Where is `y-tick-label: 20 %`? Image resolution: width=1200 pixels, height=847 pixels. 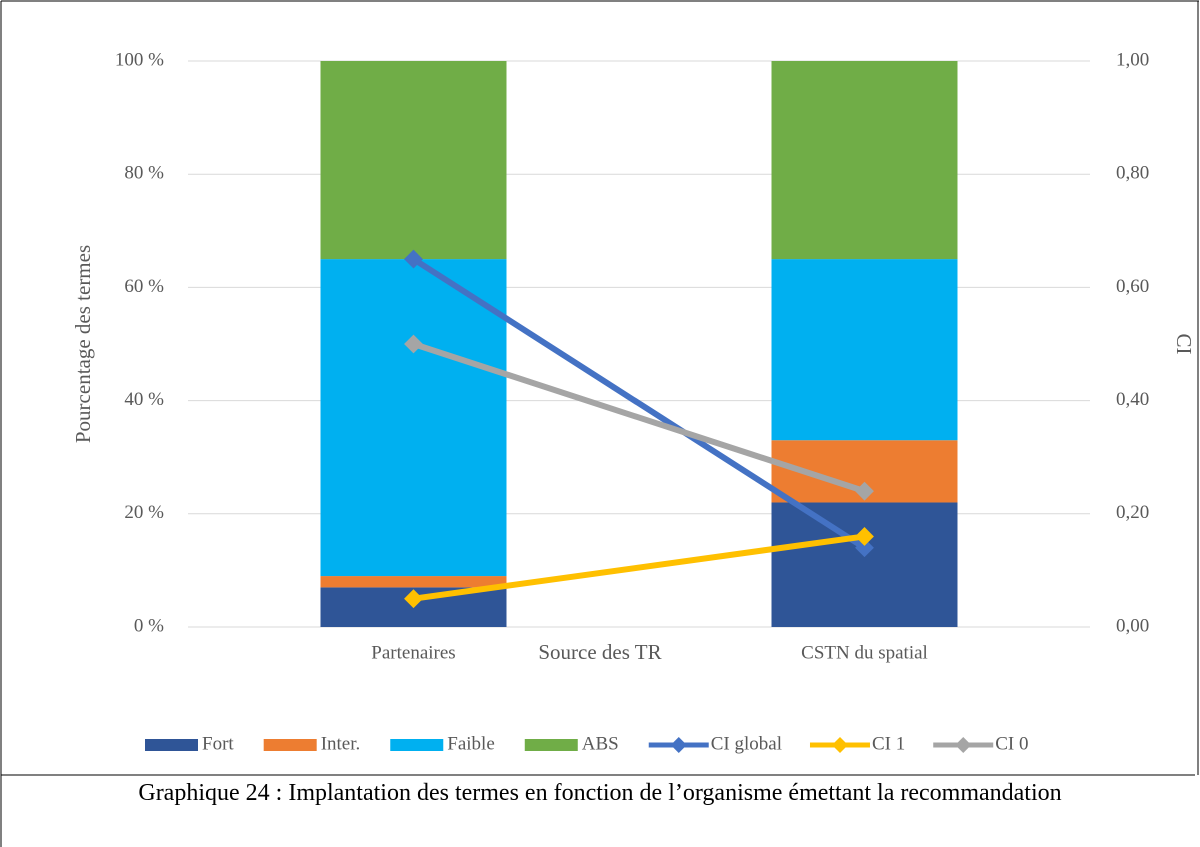
y-tick-label: 20 % is located at coordinates (144, 512).